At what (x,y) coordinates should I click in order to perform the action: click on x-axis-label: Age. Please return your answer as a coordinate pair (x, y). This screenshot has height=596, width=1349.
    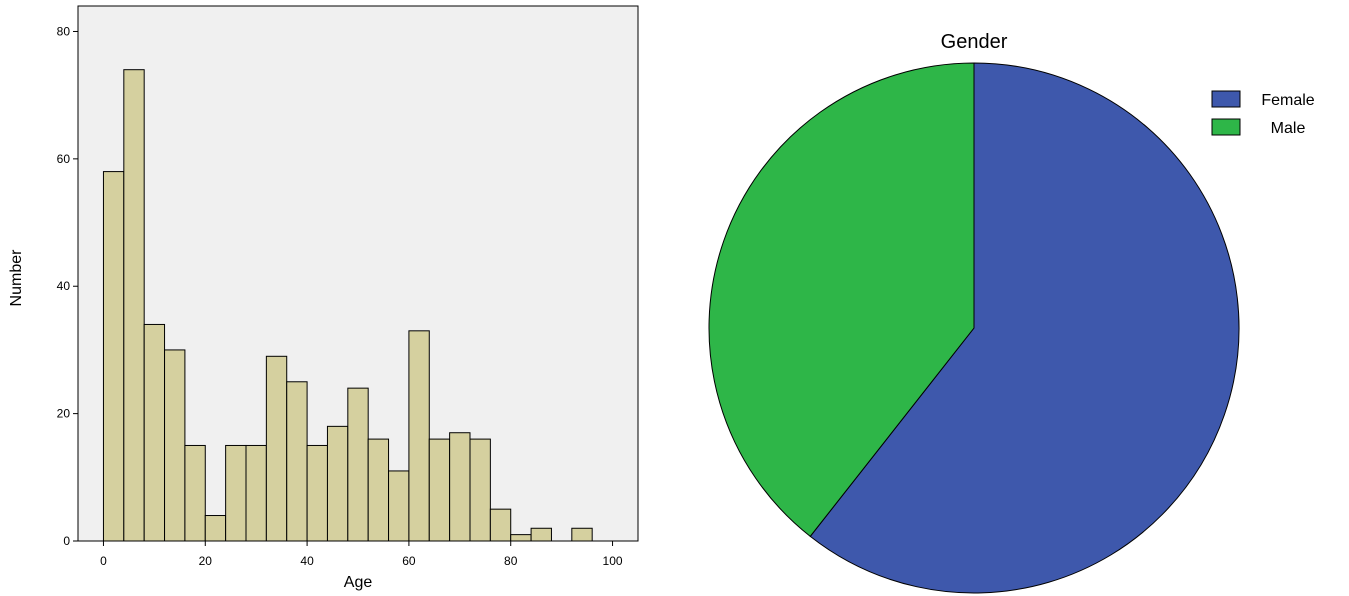
    Looking at the image, I should click on (358, 582).